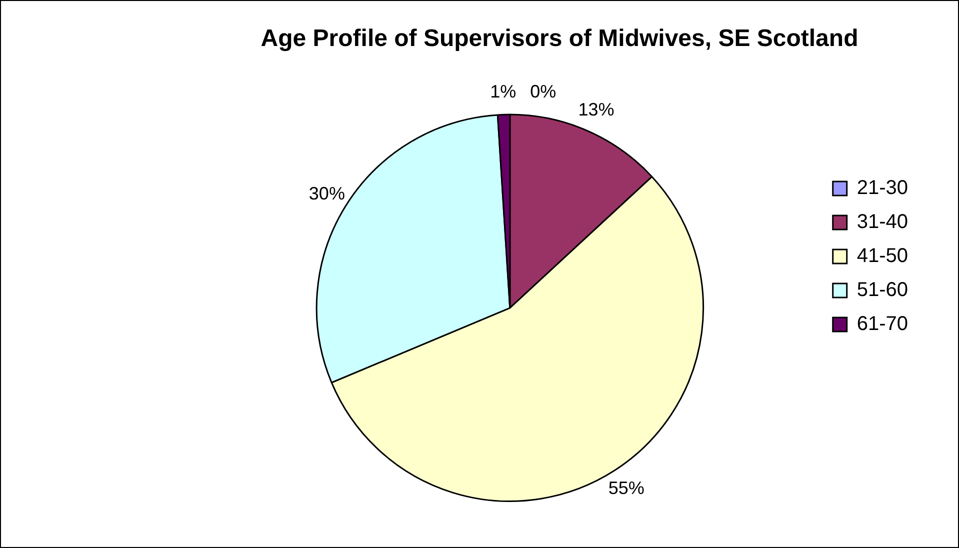 The width and height of the screenshot is (959, 548). What do you see at coordinates (882, 256) in the screenshot?
I see `legend-label: 41-50` at bounding box center [882, 256].